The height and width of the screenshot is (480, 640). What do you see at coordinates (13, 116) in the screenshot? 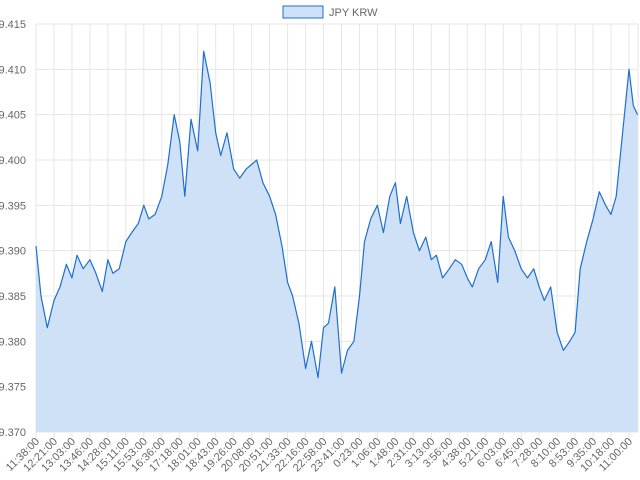
I see `y-tick-label: 9.405` at bounding box center [13, 116].